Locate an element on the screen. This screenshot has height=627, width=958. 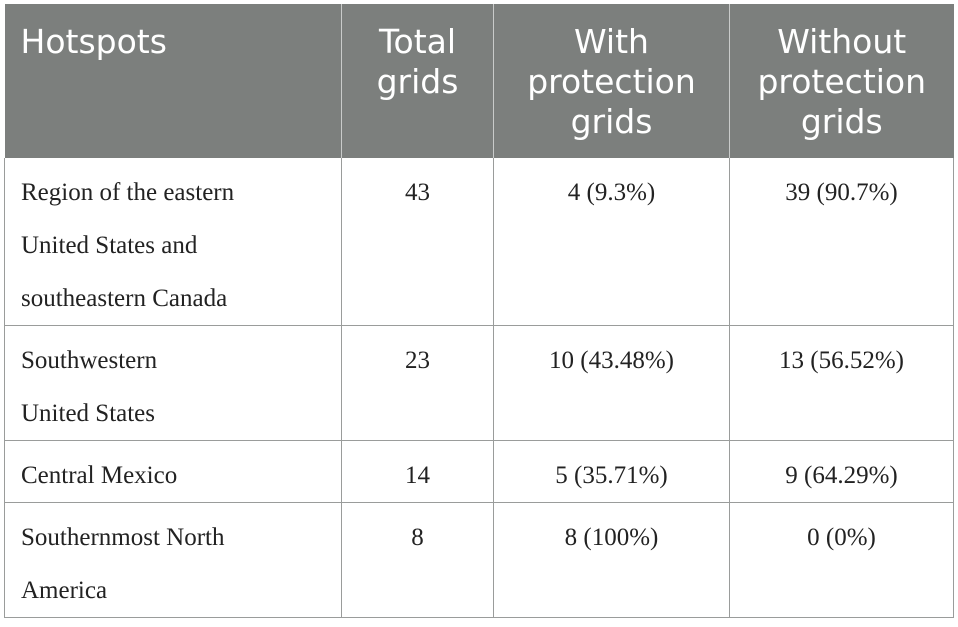
cell-with-protection: 4 (9.3%) is located at coordinates (611, 242).